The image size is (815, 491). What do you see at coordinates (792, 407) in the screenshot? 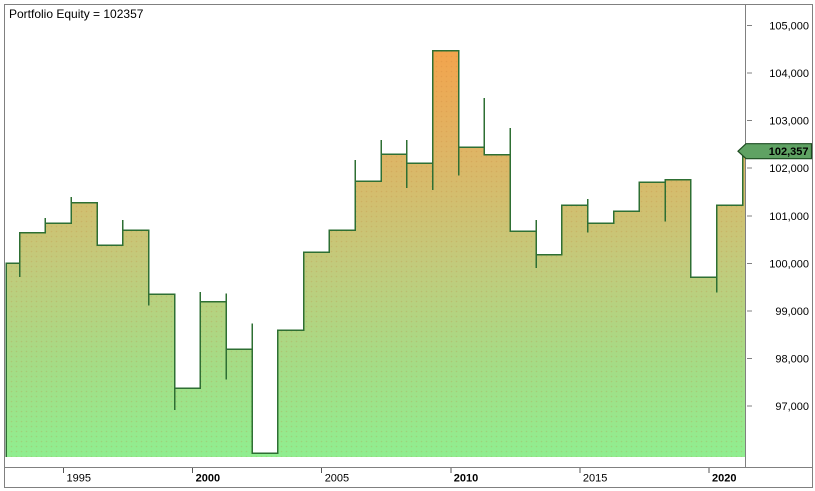
I see `y-tick-label-97000: 97,000` at bounding box center [792, 407].